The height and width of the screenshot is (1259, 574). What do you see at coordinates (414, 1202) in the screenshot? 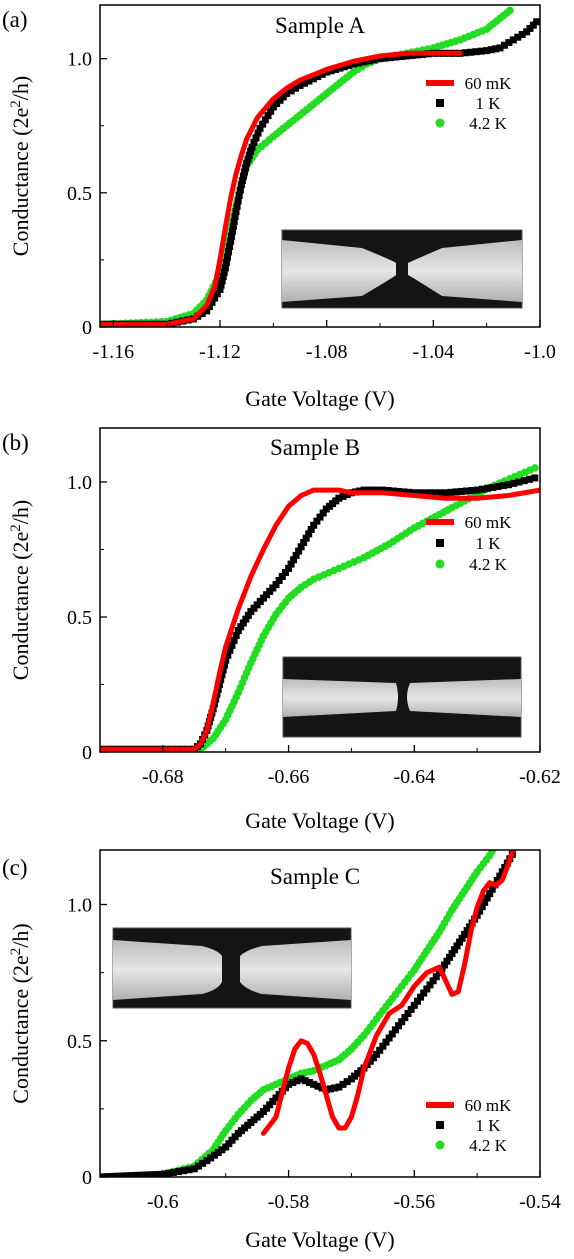
I see `x-tick-label: -0.56` at bounding box center [414, 1202].